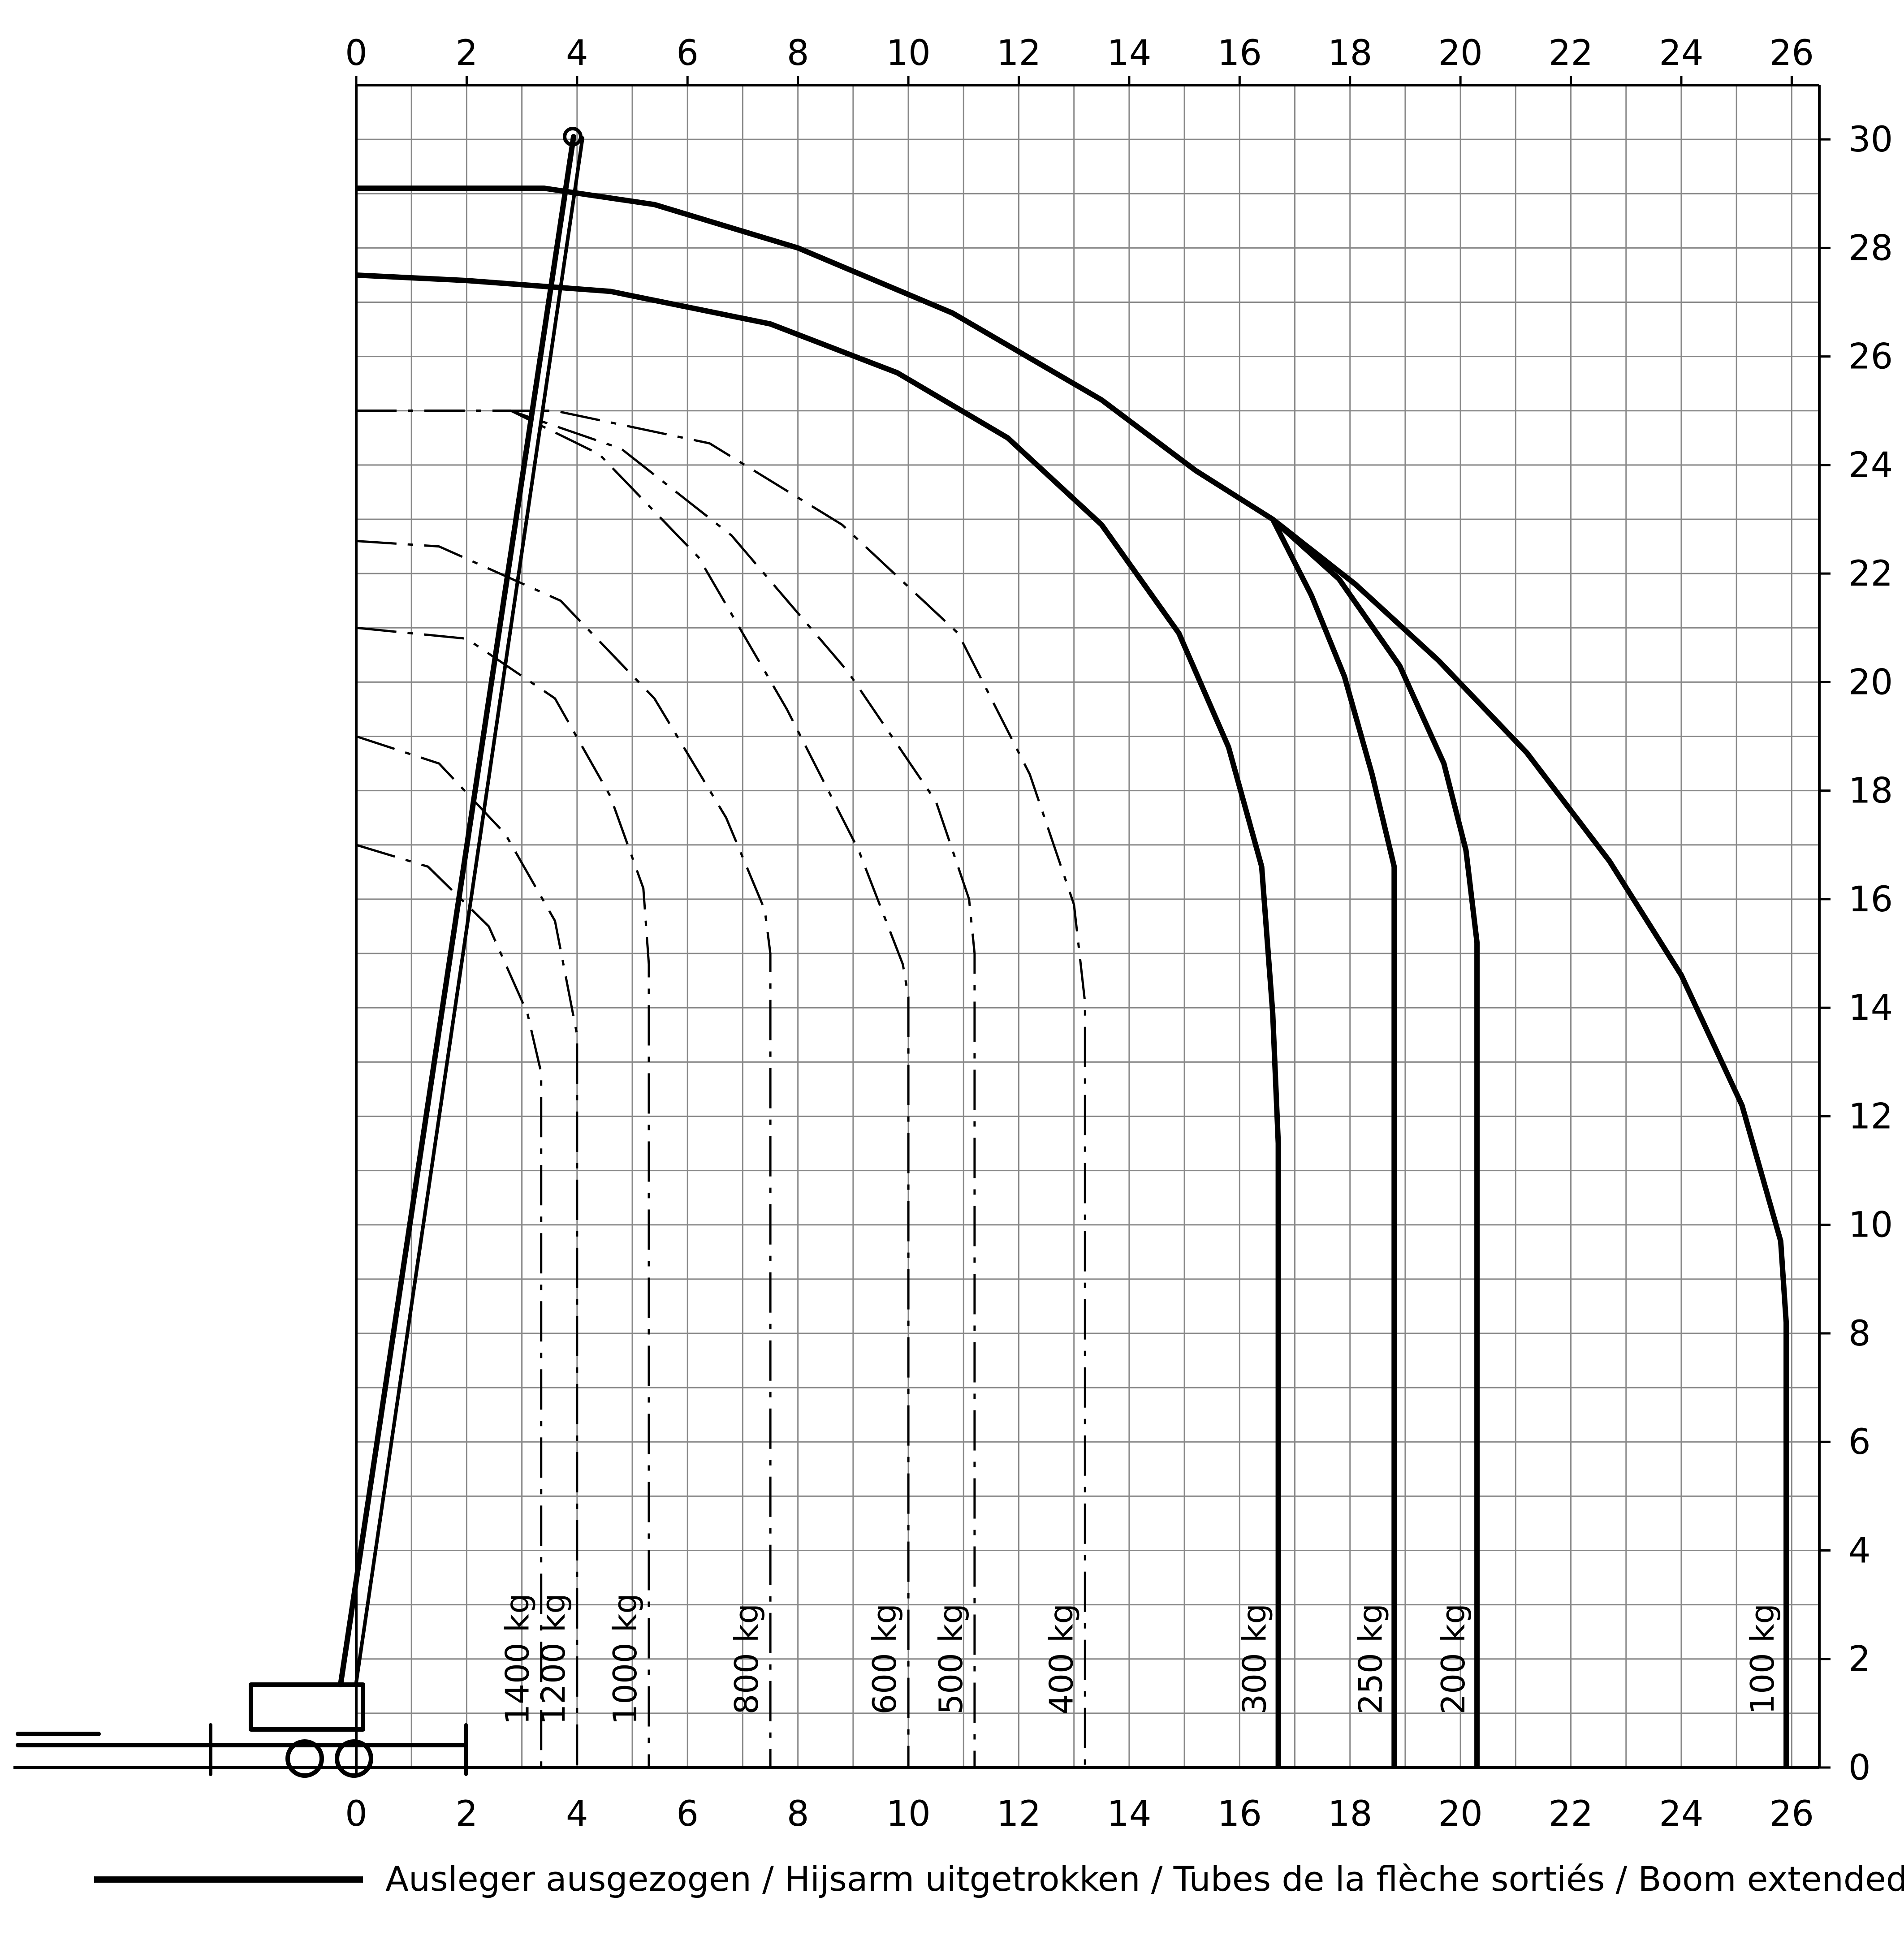 This screenshot has height=1953, width=1904. Describe the element at coordinates (1460, 53) in the screenshot. I see `x-tick-label-top: 20` at that location.